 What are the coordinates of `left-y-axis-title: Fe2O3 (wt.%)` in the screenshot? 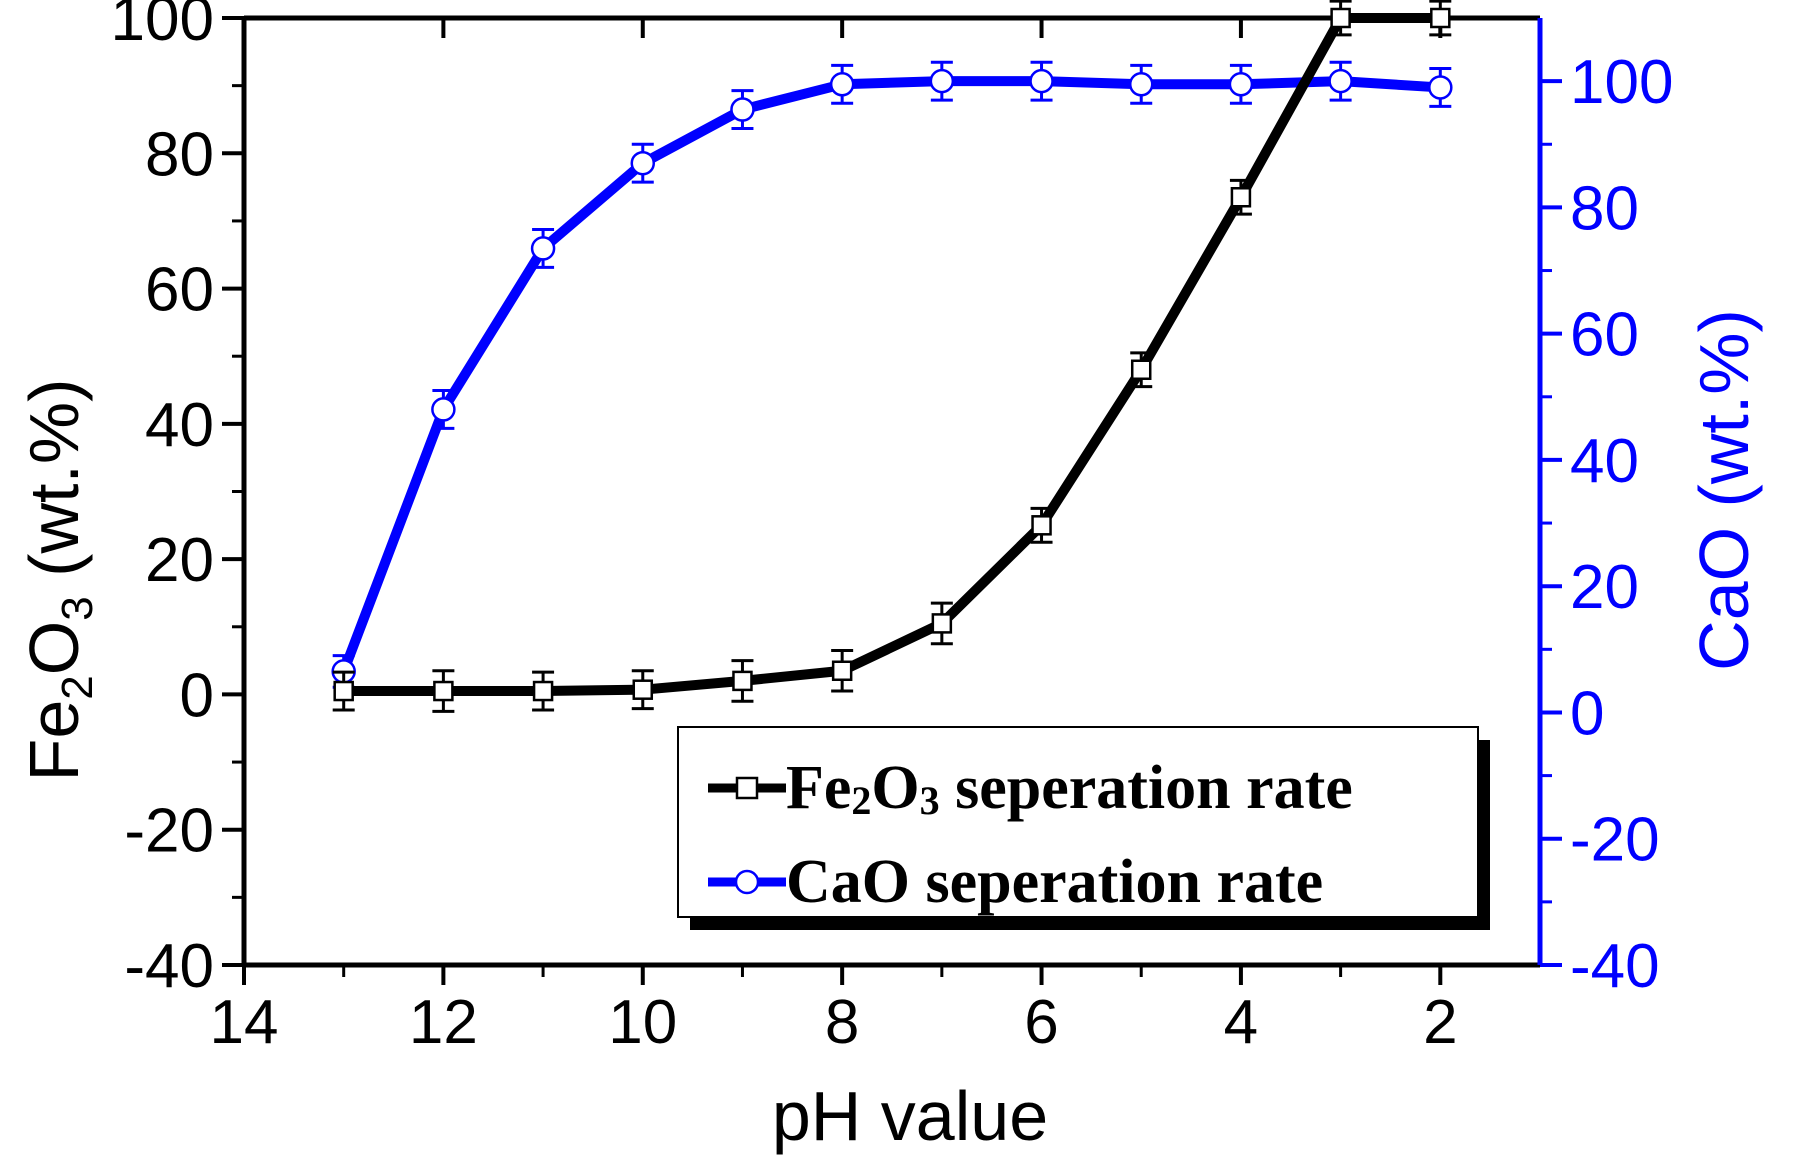 It's located at (58, 580).